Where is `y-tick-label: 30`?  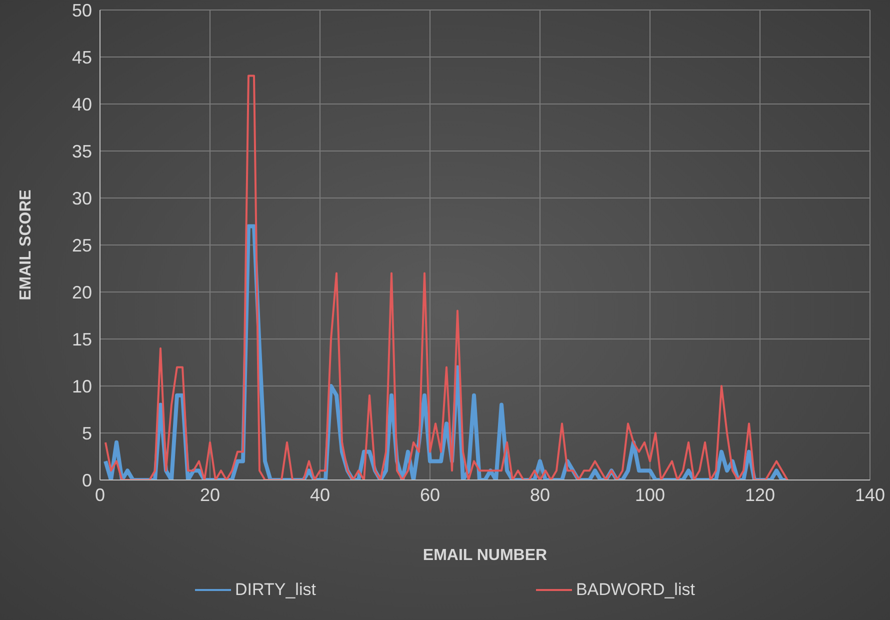 y-tick-label: 30 is located at coordinates (82, 198).